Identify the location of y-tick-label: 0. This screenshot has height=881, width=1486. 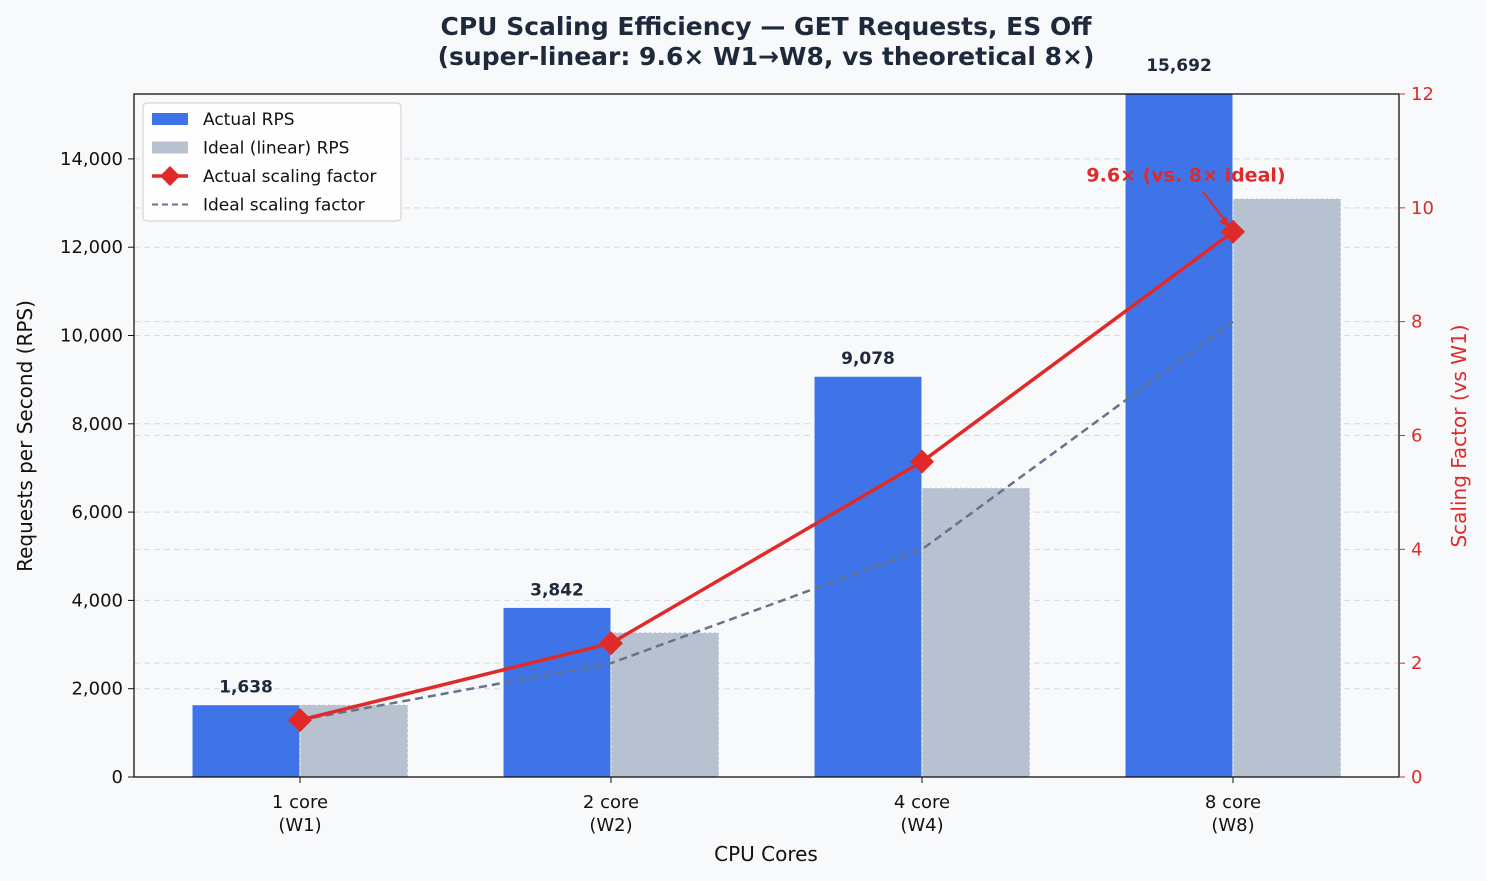
(117, 777).